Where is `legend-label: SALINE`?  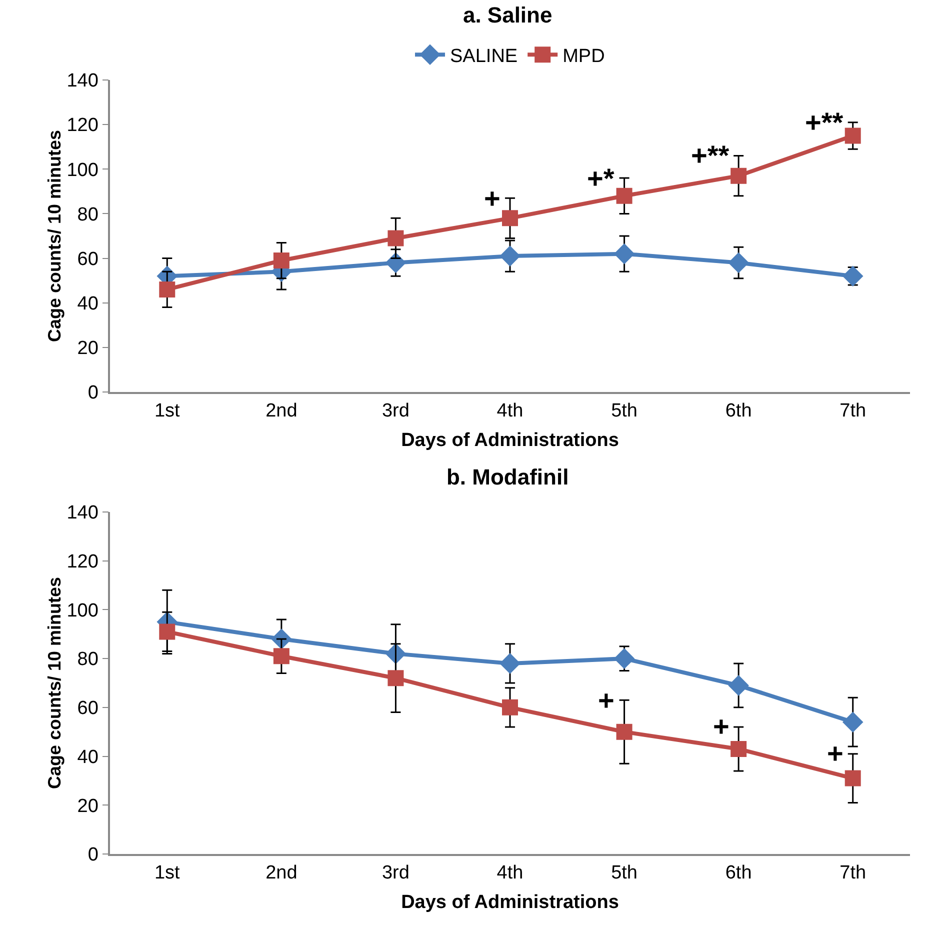
legend-label: SALINE is located at coordinates (484, 57).